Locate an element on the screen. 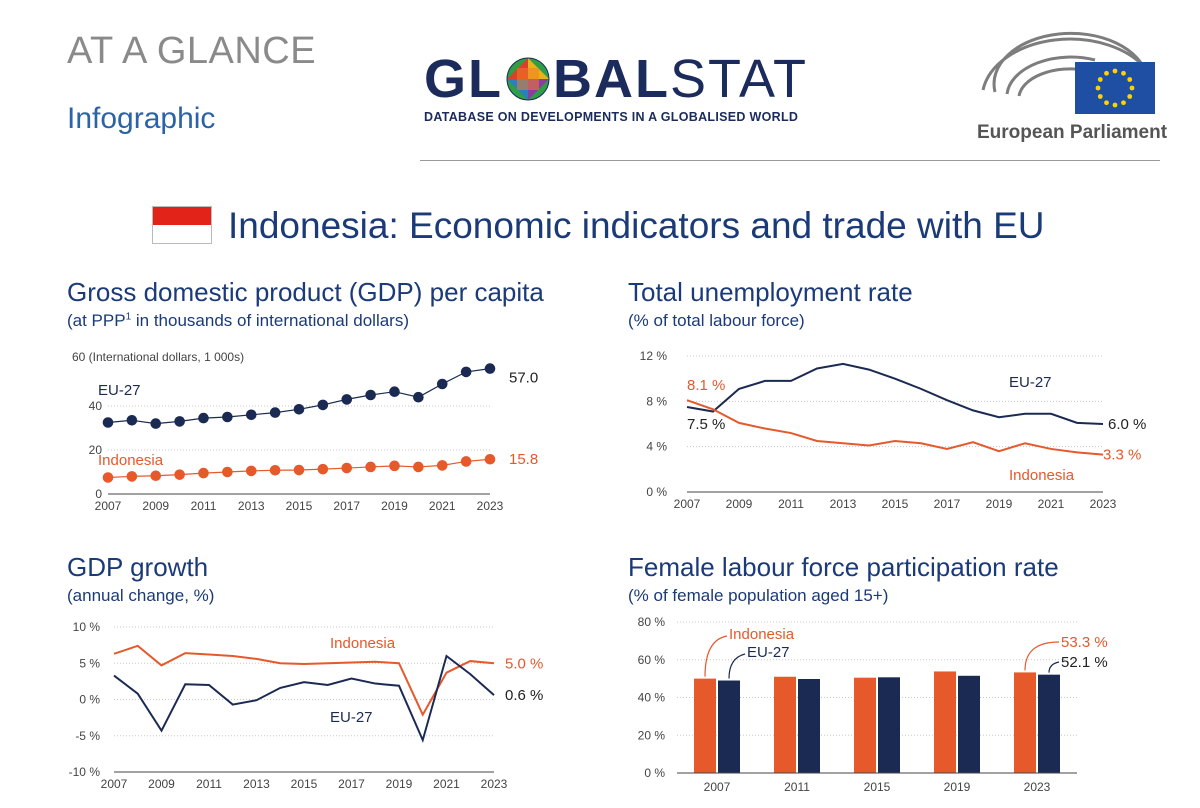 The height and width of the screenshot is (808, 1200). logo-part-1: GL is located at coordinates (463, 79).